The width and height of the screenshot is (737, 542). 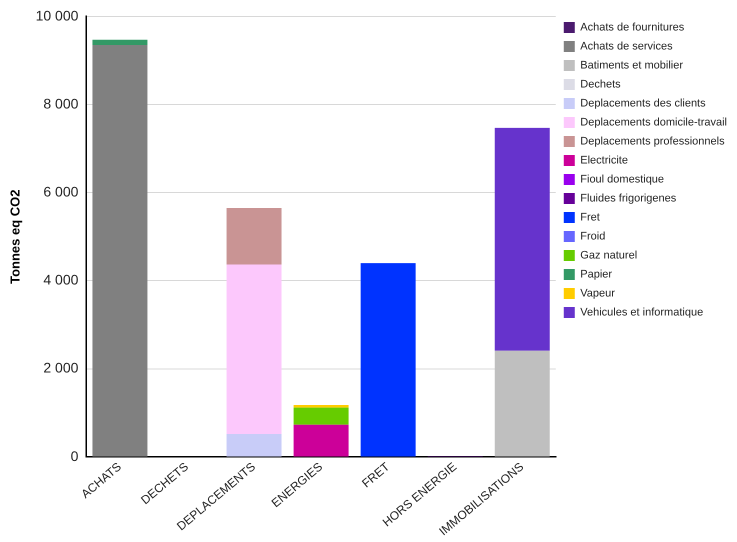 I want to click on legend-label: Electricite, so click(x=604, y=160).